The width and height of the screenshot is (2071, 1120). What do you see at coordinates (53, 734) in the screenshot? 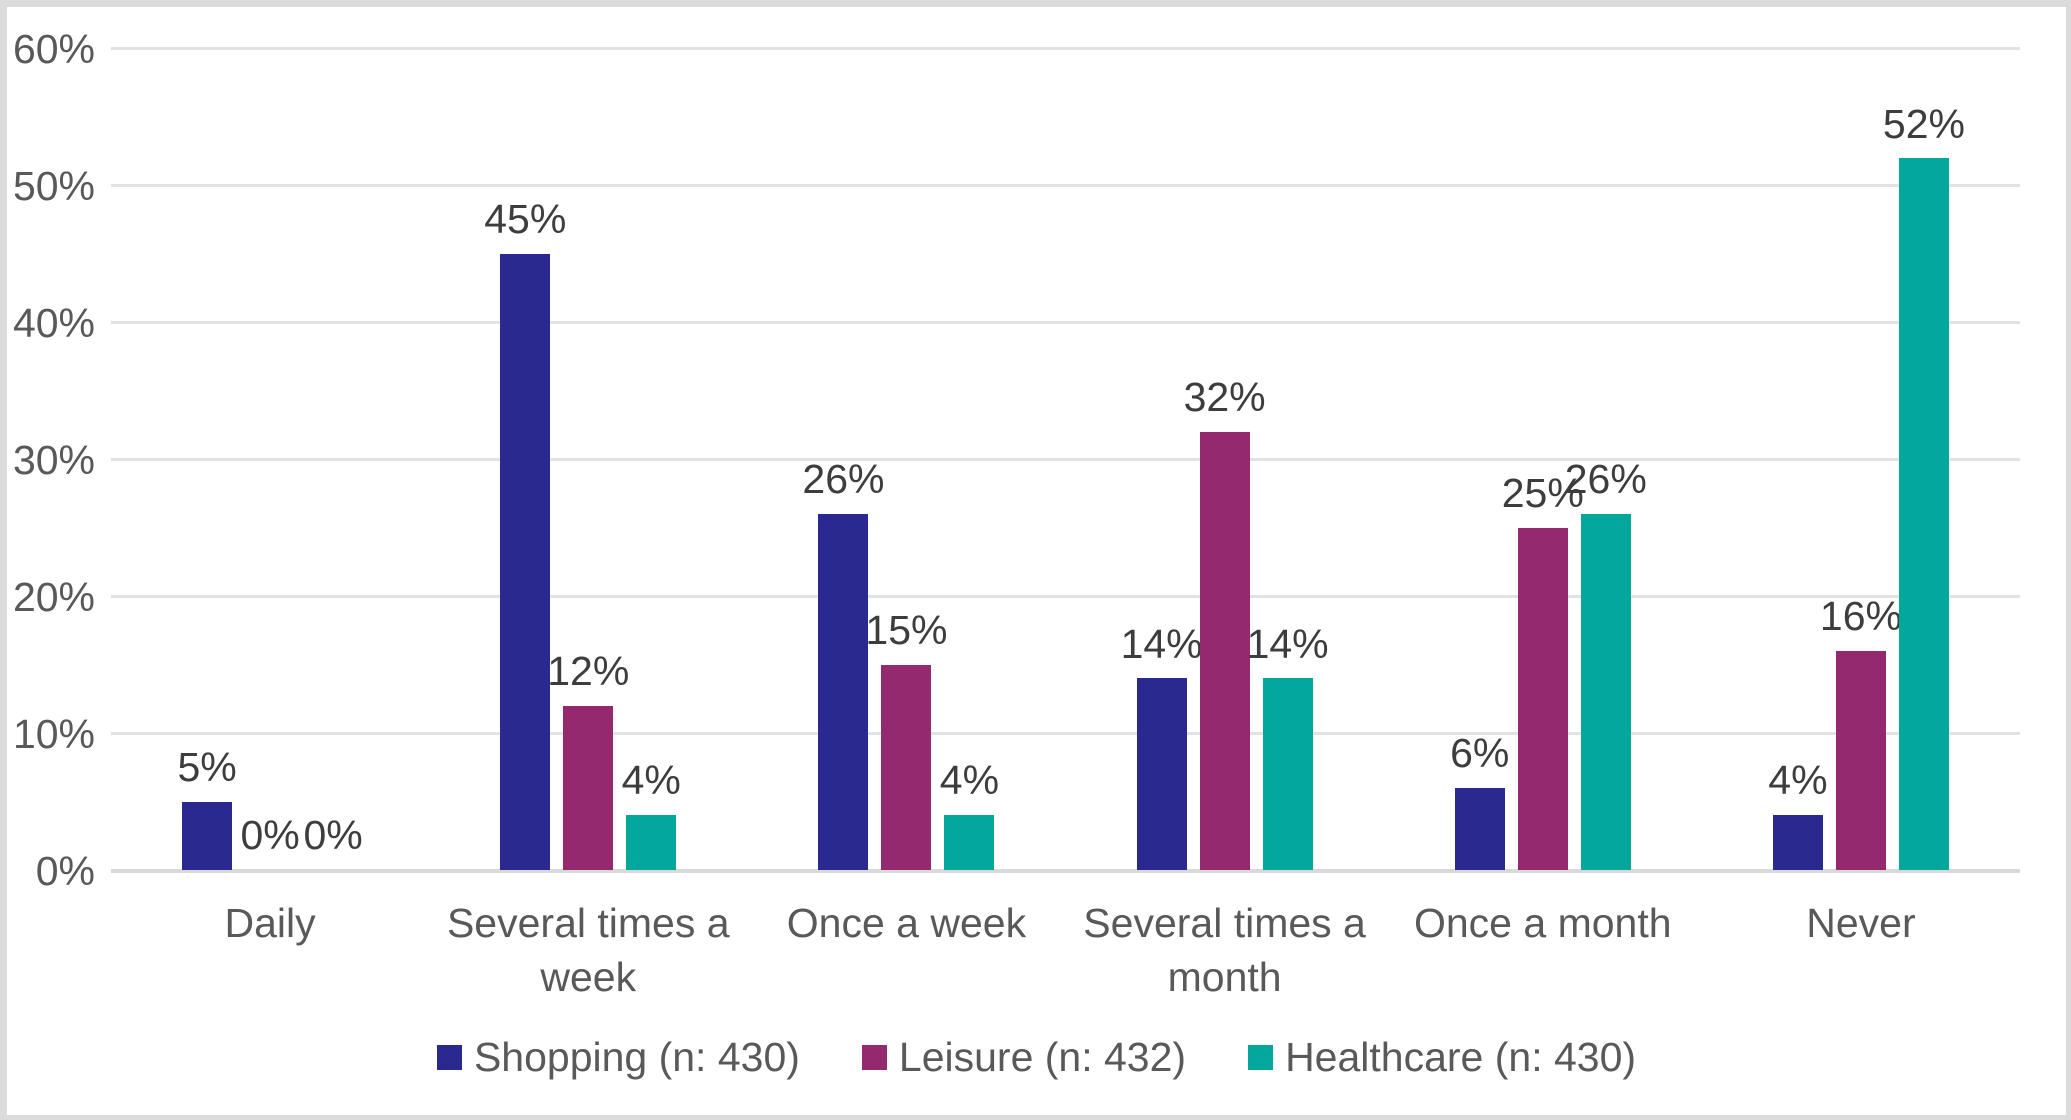
I see `y-tick-label: 10%` at bounding box center [53, 734].